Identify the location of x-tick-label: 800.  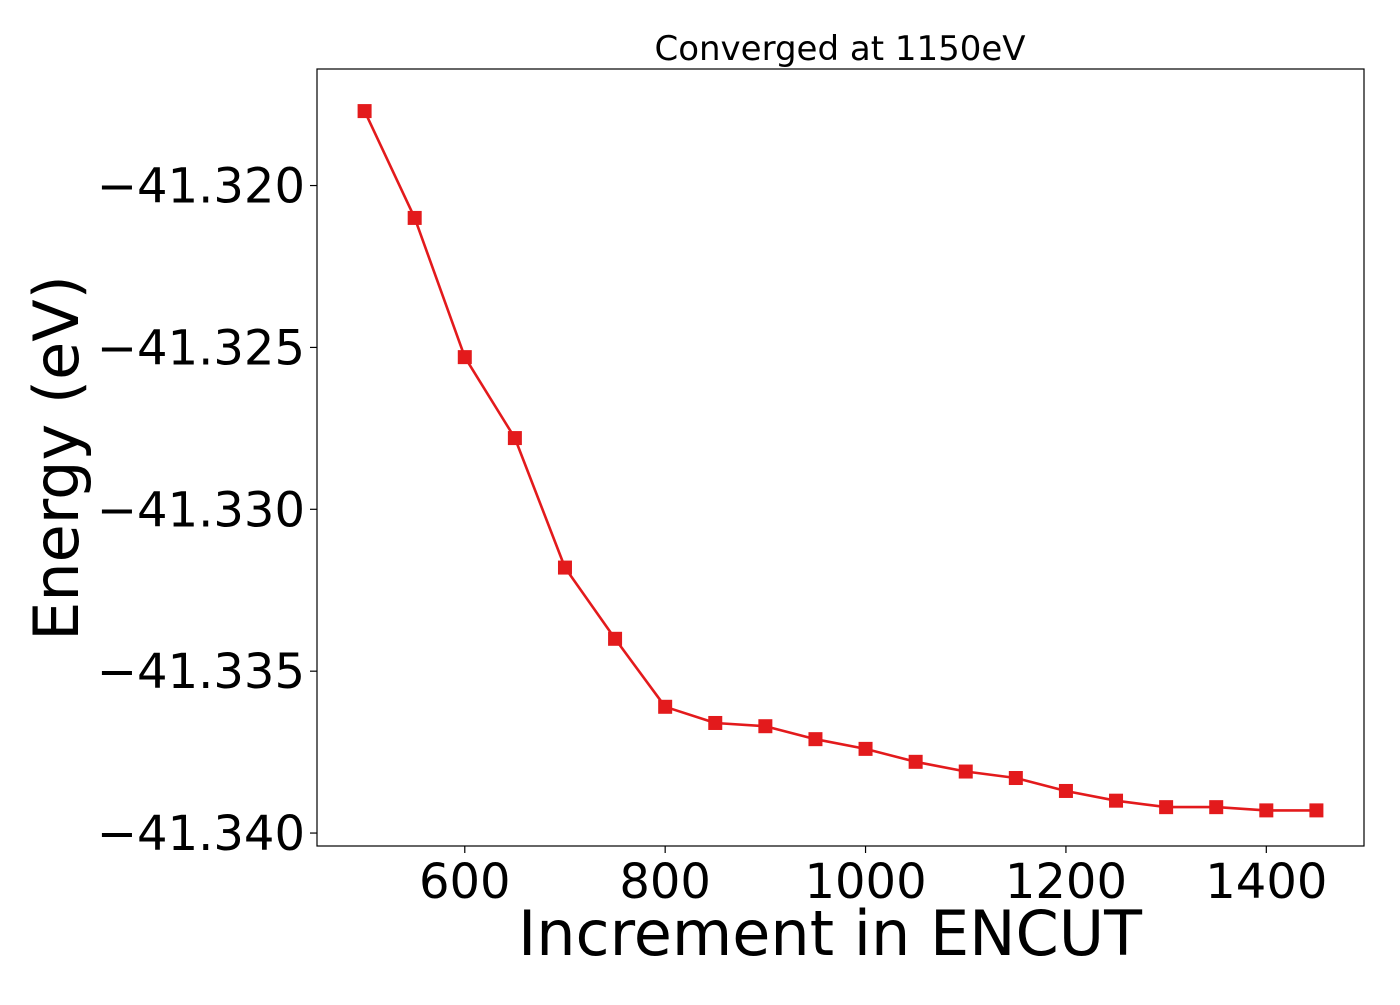
(665, 882).